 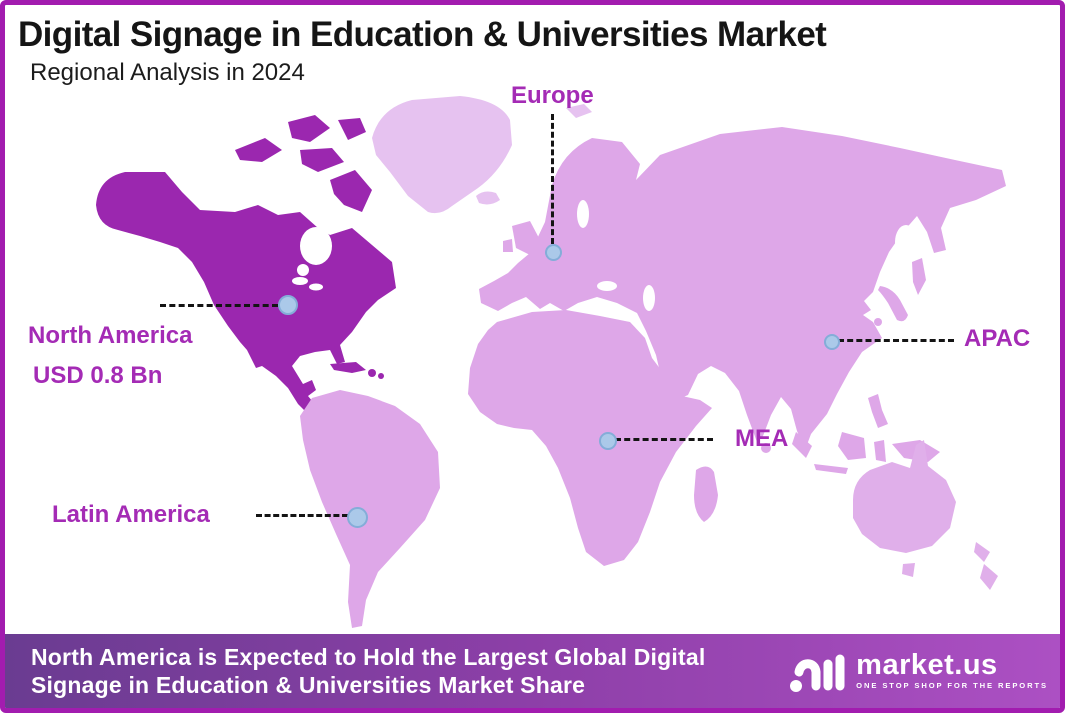 What do you see at coordinates (762, 438) in the screenshot?
I see `region-label-mea: MEA` at bounding box center [762, 438].